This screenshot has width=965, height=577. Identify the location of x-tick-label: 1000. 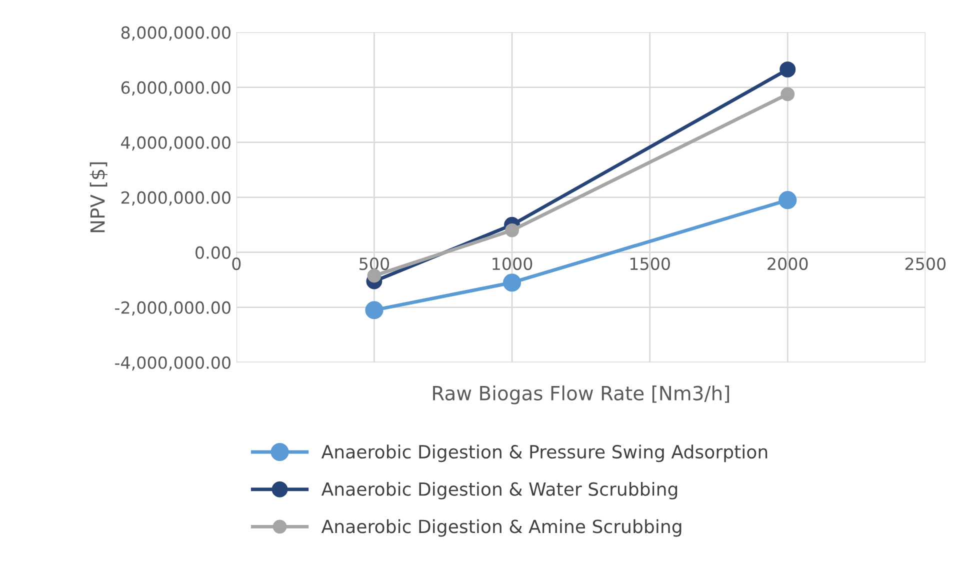
(512, 263).